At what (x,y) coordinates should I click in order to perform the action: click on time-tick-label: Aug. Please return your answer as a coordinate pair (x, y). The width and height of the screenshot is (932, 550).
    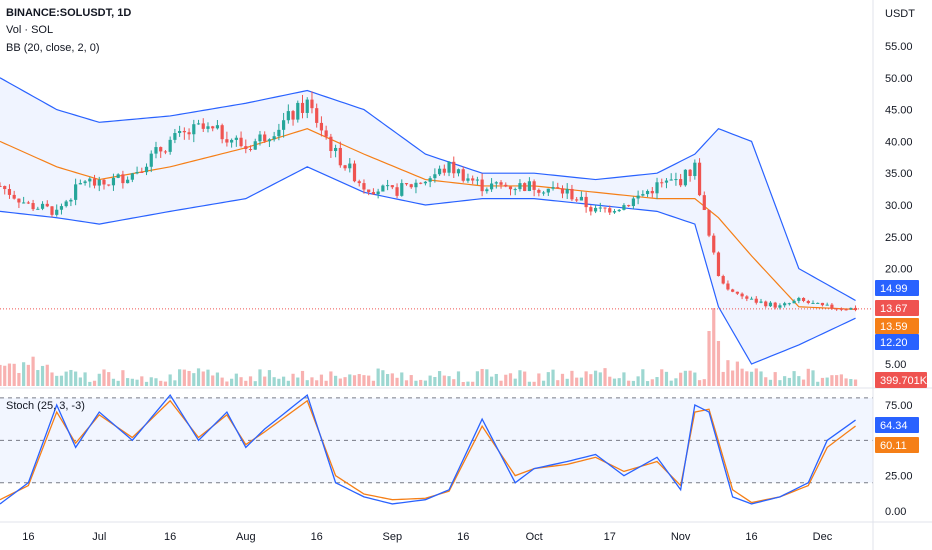
    Looking at the image, I should click on (246, 537).